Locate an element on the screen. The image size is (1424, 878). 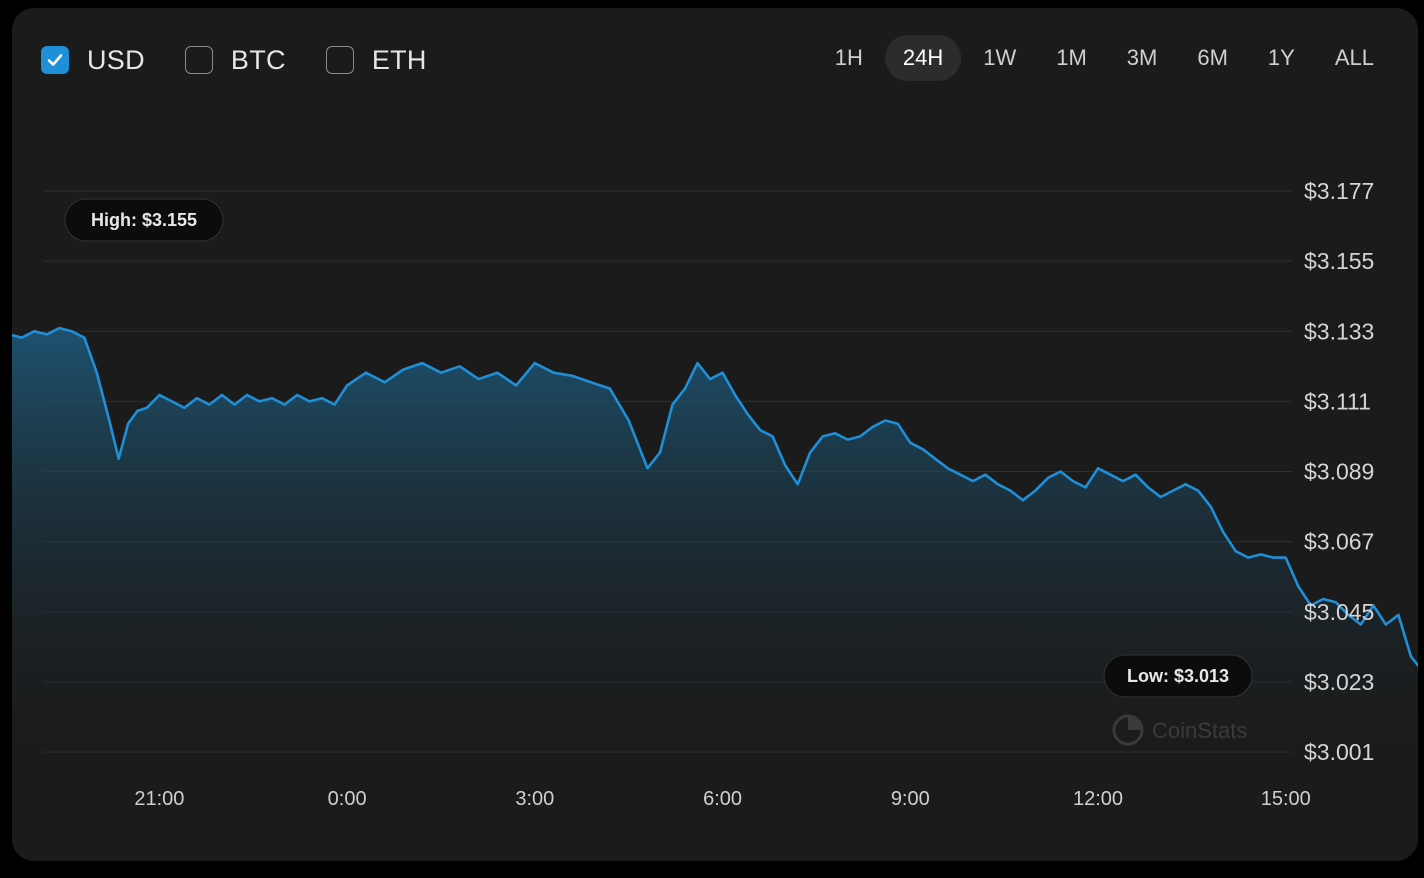
low-label: Low: $3.013 is located at coordinates (1178, 676).